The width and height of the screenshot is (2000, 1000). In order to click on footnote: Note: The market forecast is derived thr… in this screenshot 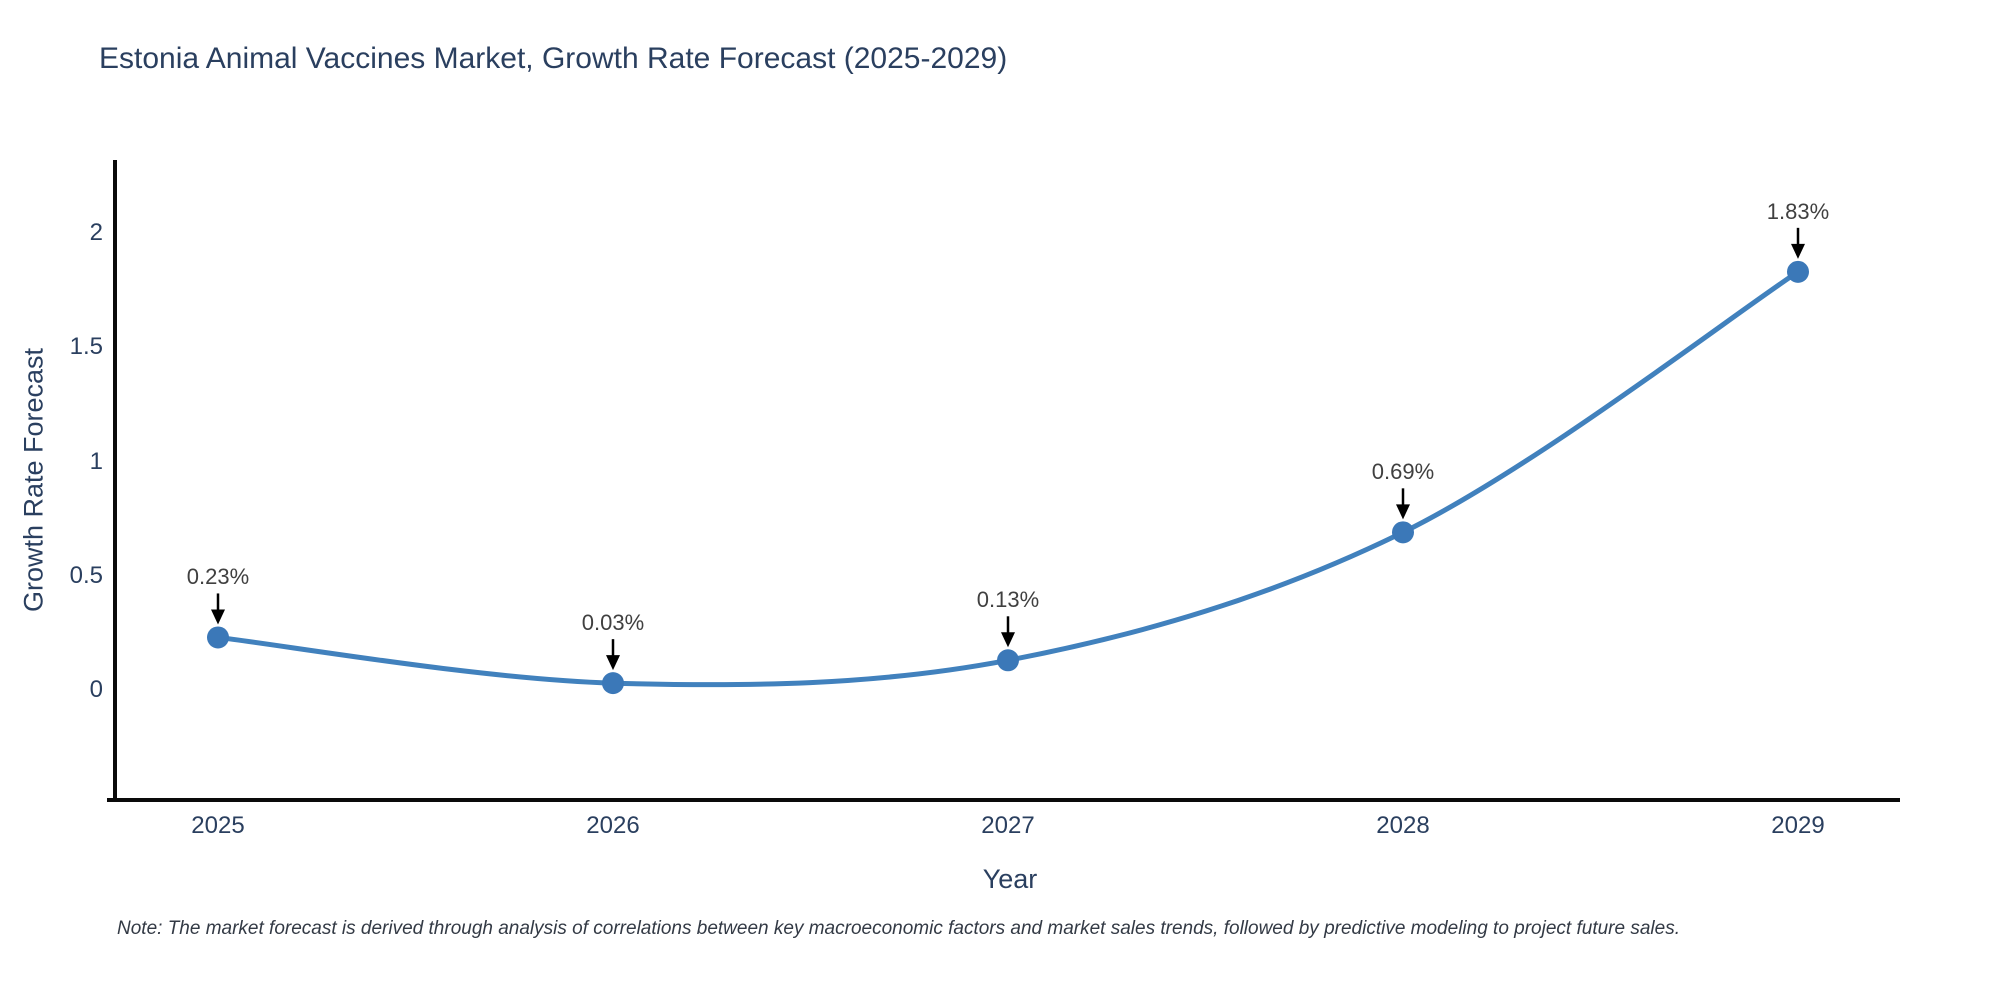, I will do `click(898, 928)`.